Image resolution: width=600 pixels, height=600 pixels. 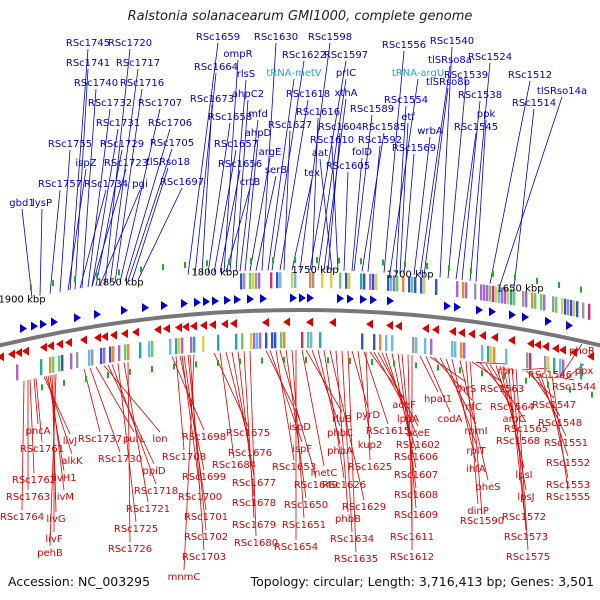 I want to click on gene-label: RSc1629, so click(x=364, y=507).